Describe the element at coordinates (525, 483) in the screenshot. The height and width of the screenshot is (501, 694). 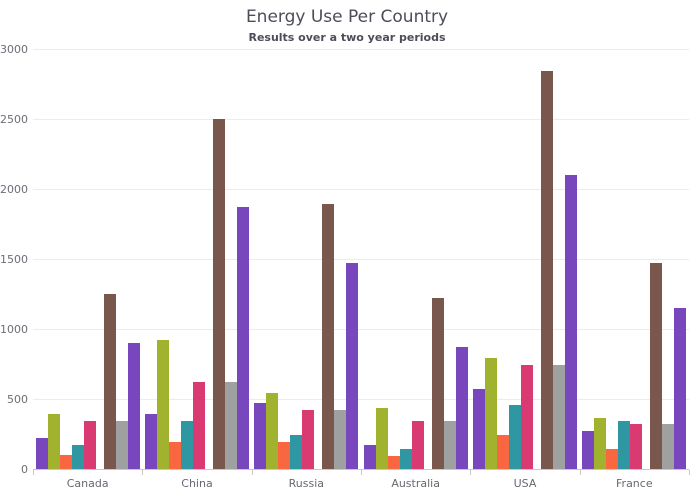
I see `category-label-usa: USA` at that location.